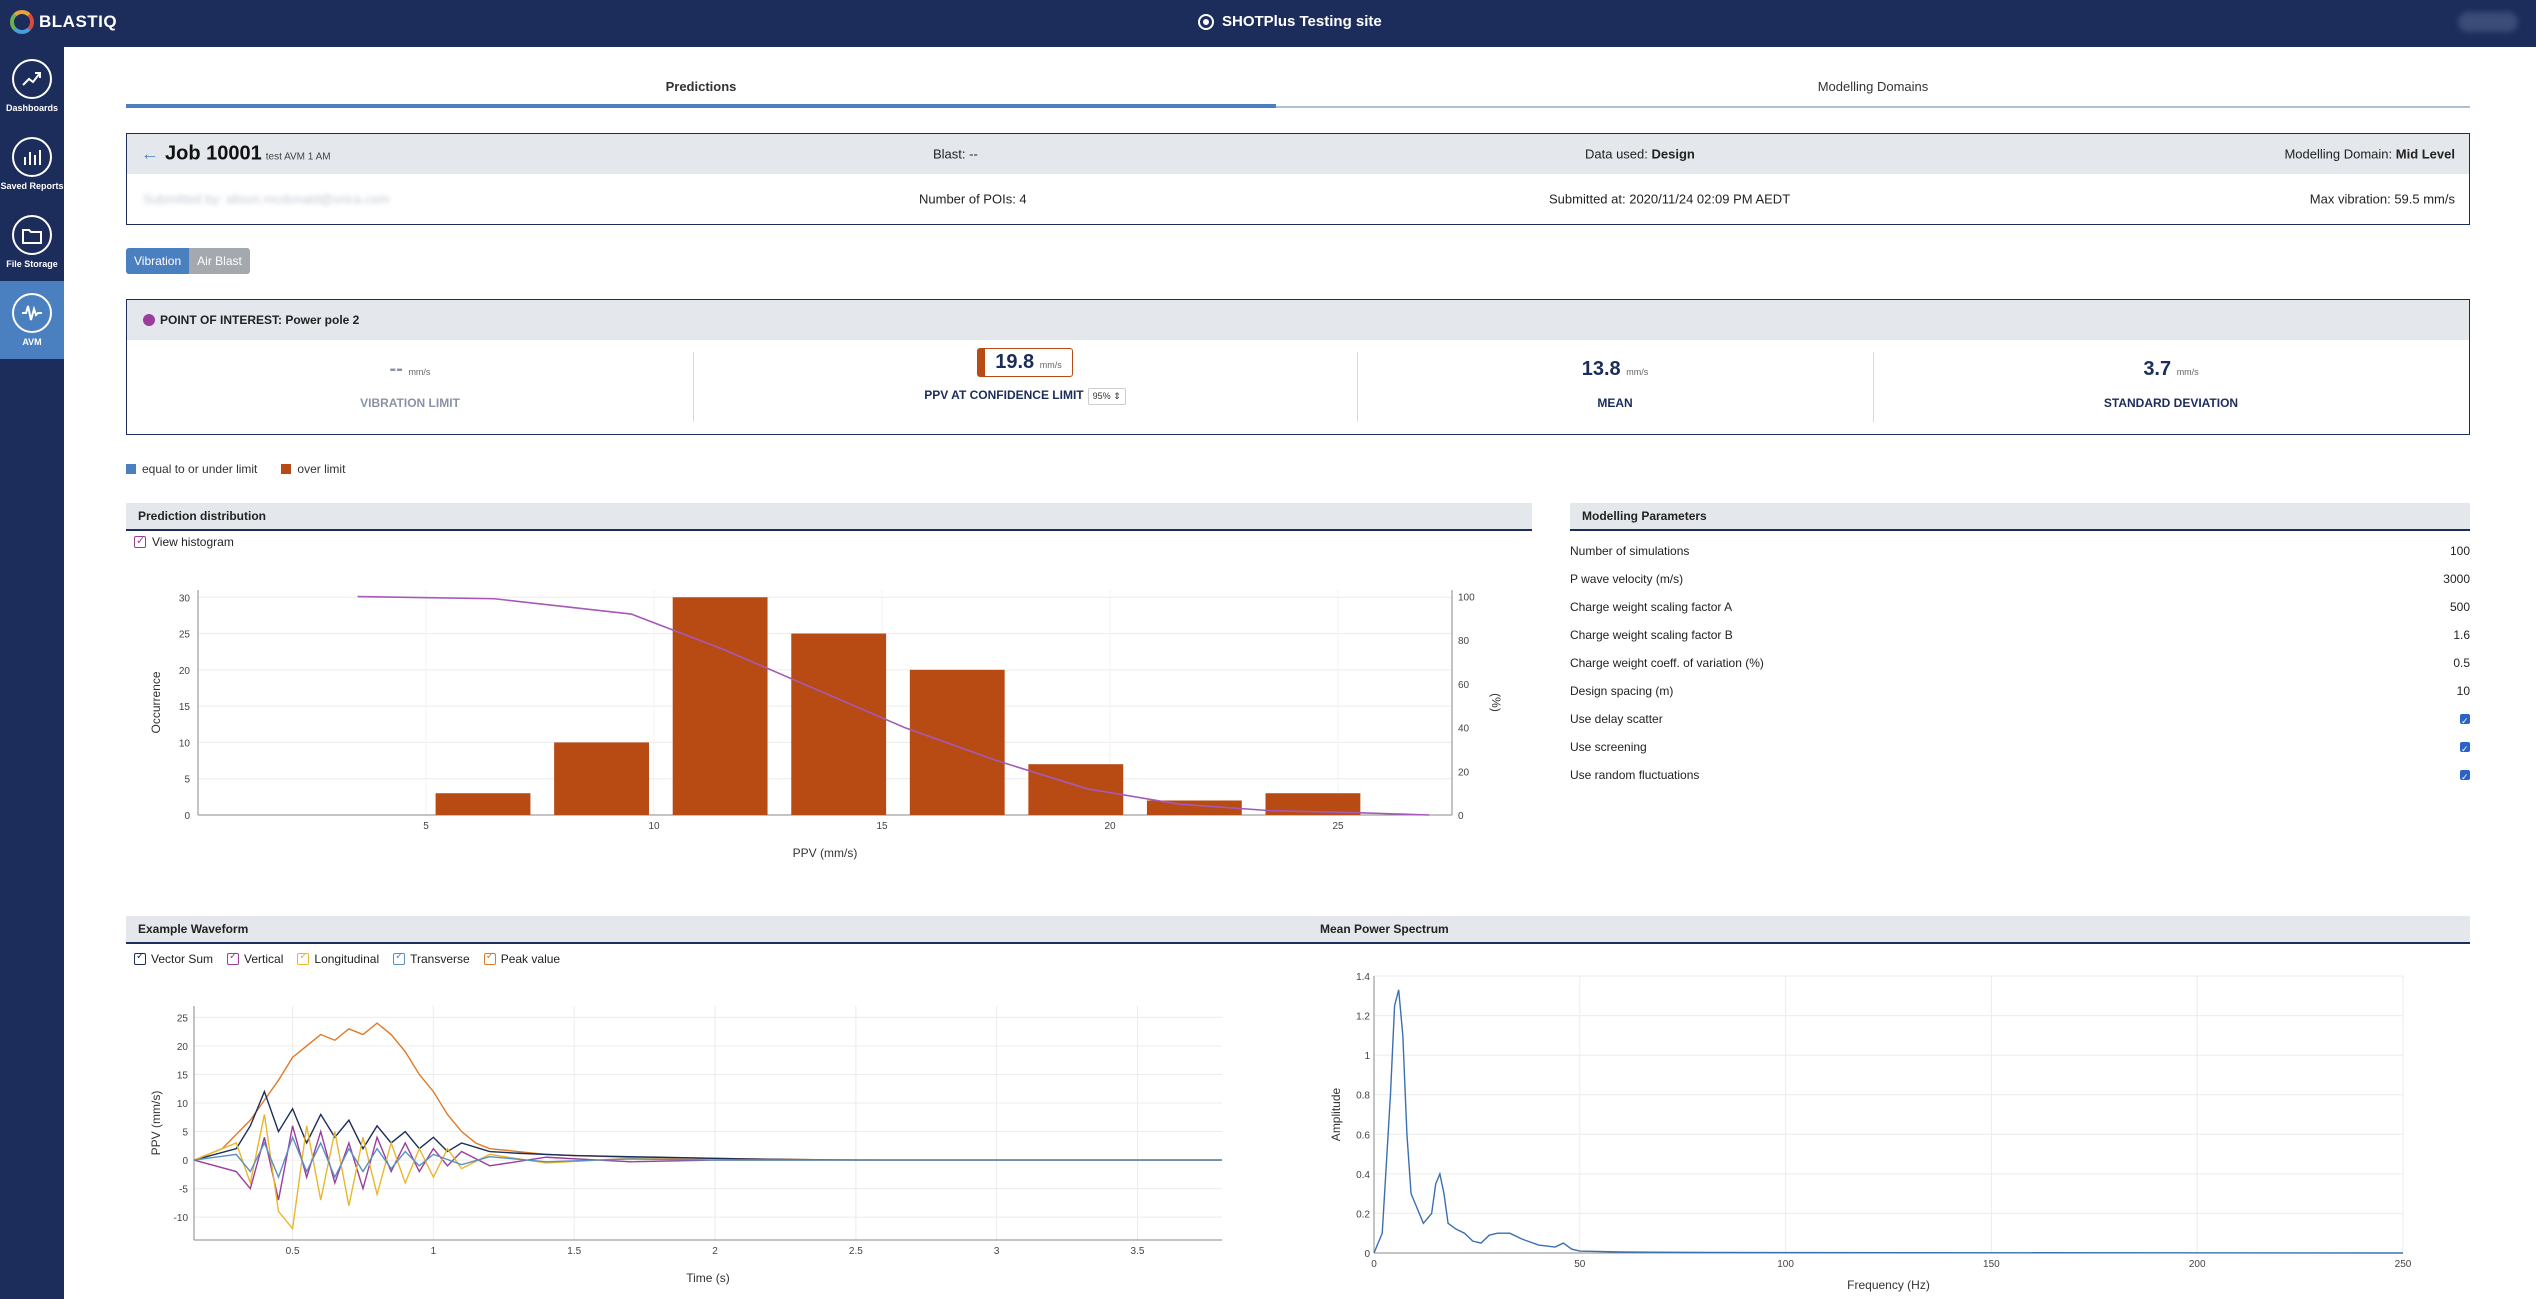 The image size is (2536, 1299). Describe the element at coordinates (2459, 607) in the screenshot. I see `param-value: 500` at that location.